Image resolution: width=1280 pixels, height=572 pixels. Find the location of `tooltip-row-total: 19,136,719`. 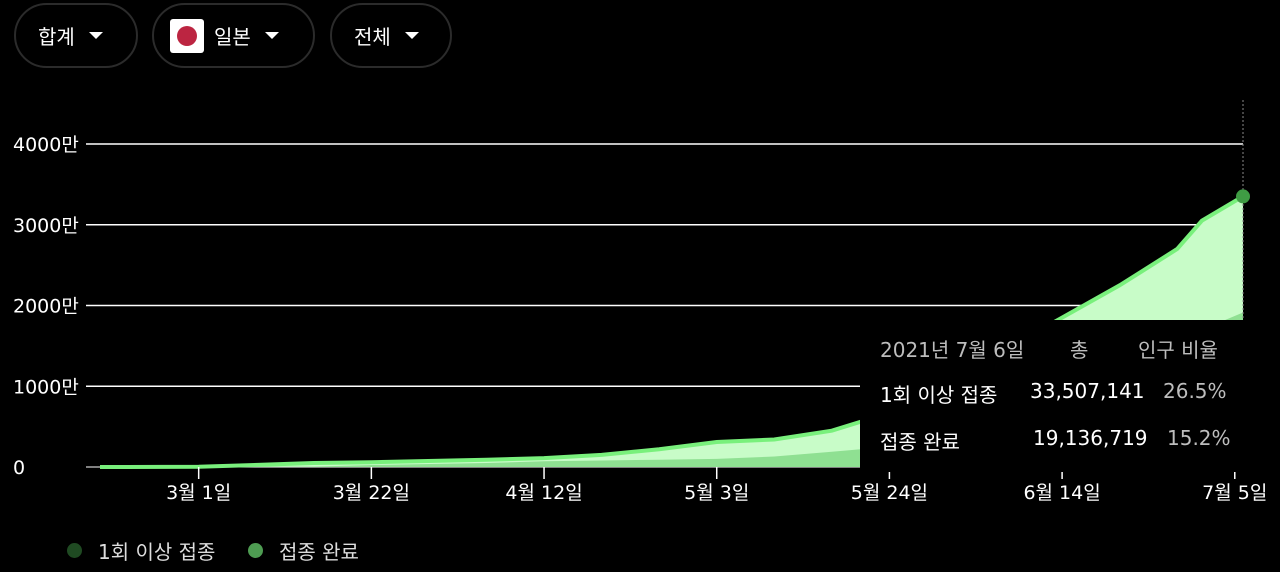

tooltip-row-total: 19,136,719 is located at coordinates (1090, 438).